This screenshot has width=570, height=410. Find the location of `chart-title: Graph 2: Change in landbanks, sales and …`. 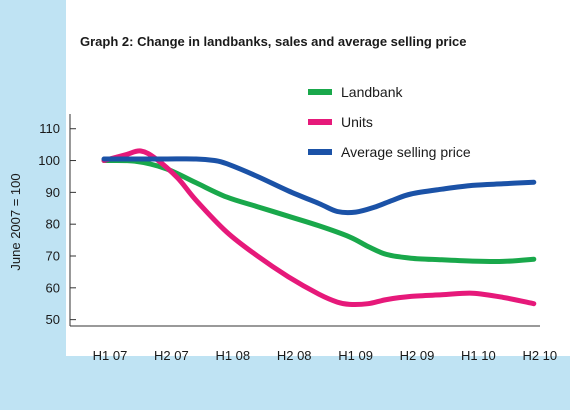

chart-title: Graph 2: Change in landbanks, sales and … is located at coordinates (273, 41).